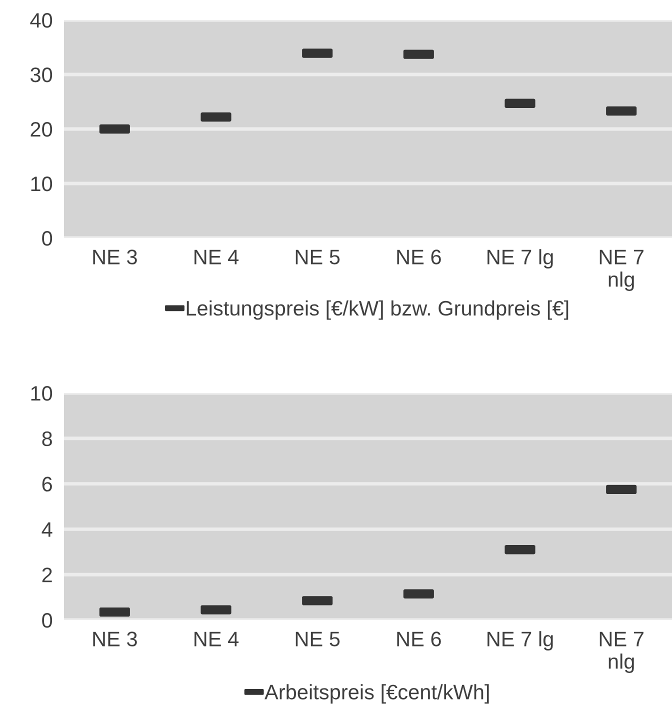 This screenshot has height=715, width=672. What do you see at coordinates (41, 20) in the screenshot?
I see `y-tick-label: 40` at bounding box center [41, 20].